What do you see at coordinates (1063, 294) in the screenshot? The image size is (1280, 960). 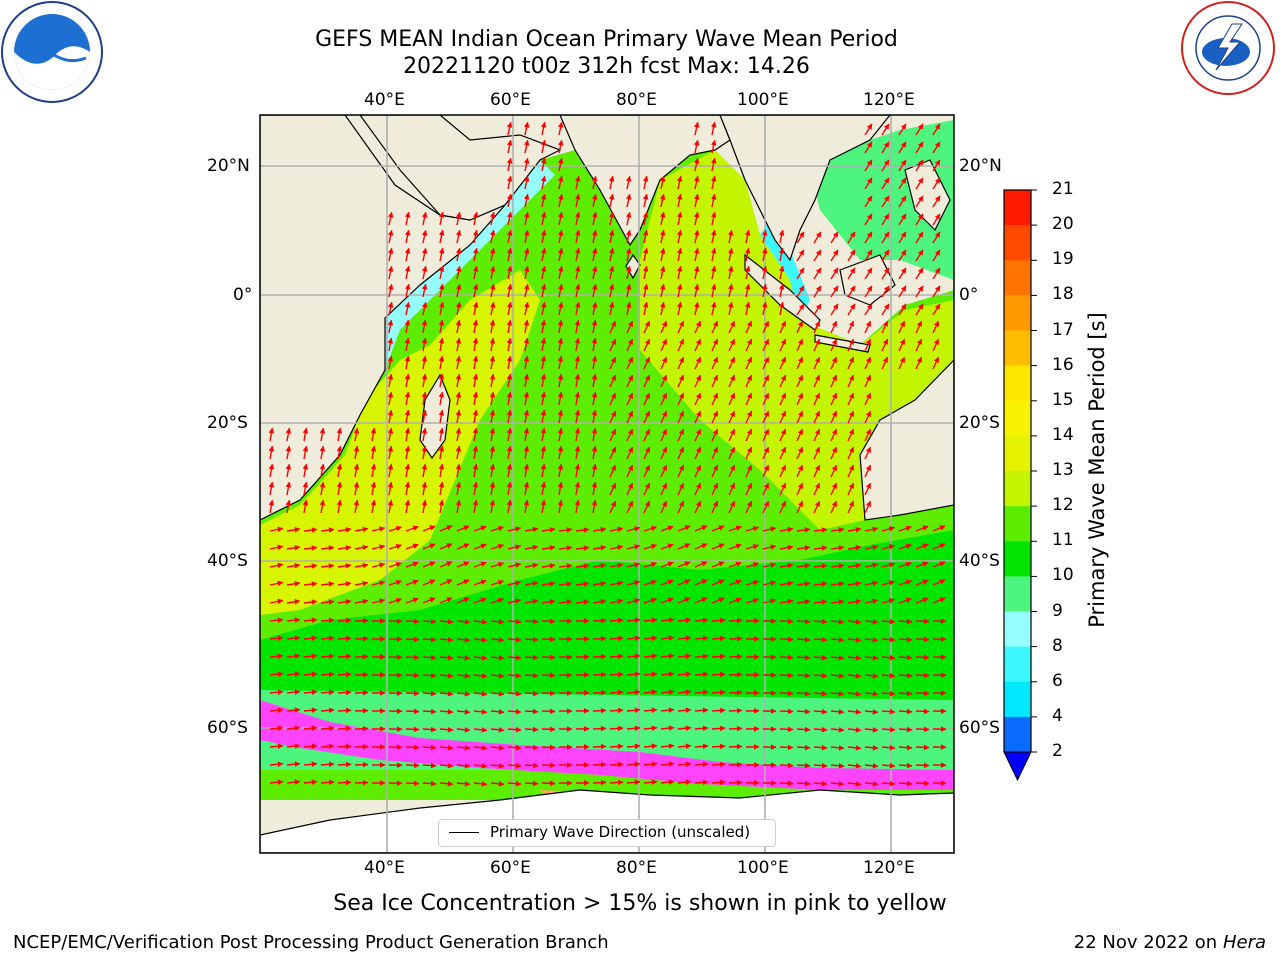 I see `colorbar-tick-label: 18` at bounding box center [1063, 294].